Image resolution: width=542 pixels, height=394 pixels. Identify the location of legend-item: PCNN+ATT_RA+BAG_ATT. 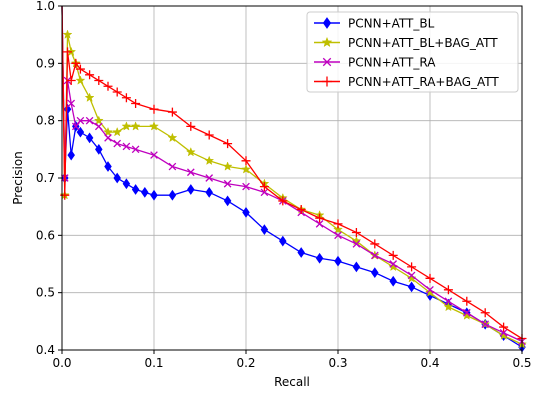
(406, 82).